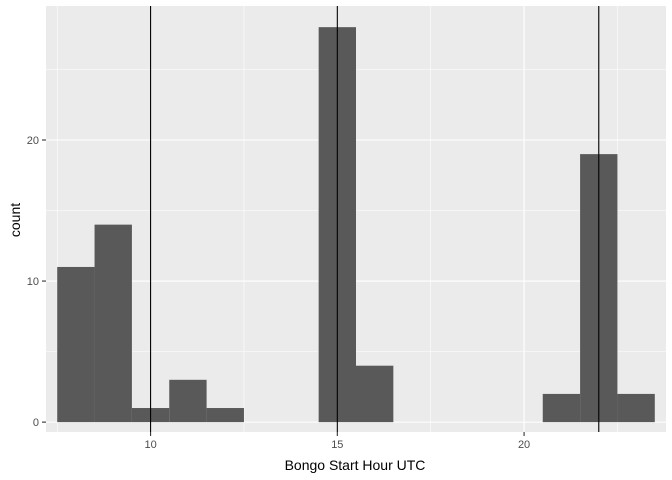 This screenshot has width=672, height=480. I want to click on y-axis-tick-labels: 0 10 20, so click(33, 282).